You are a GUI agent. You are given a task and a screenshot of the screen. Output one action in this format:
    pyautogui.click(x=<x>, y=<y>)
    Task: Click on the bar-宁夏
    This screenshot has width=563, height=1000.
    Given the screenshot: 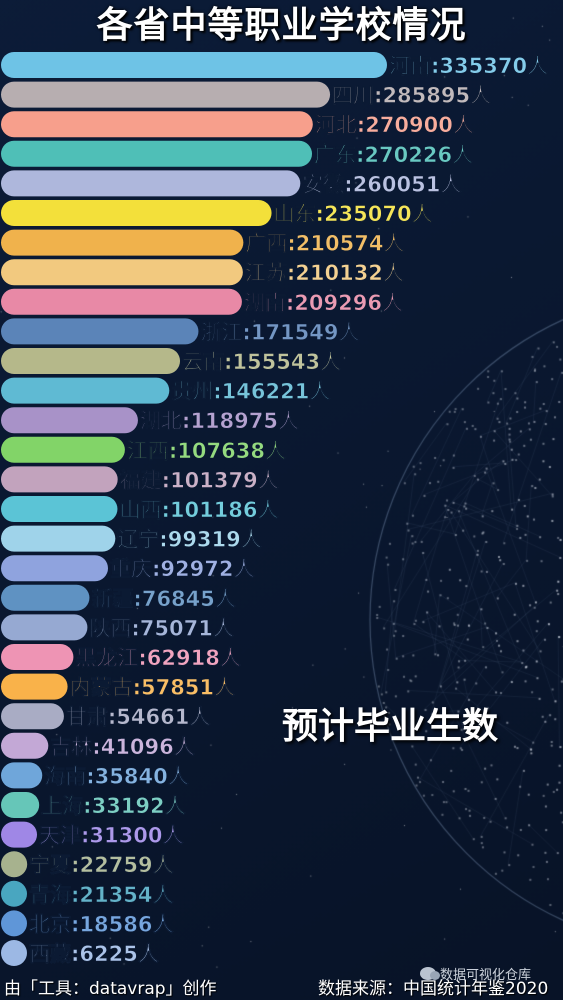 What is the action you would take?
    pyautogui.click(x=14, y=864)
    